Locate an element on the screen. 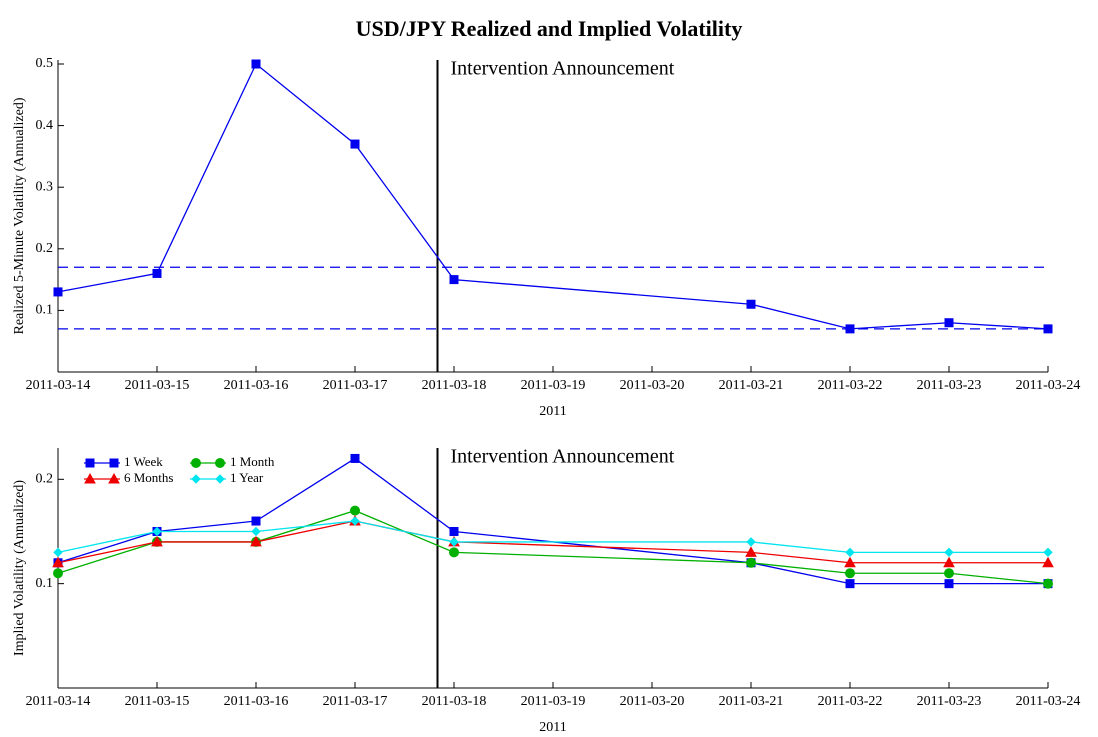 This screenshot has height=737, width=1098. y-tick-label: 0.4 is located at coordinates (45, 125).